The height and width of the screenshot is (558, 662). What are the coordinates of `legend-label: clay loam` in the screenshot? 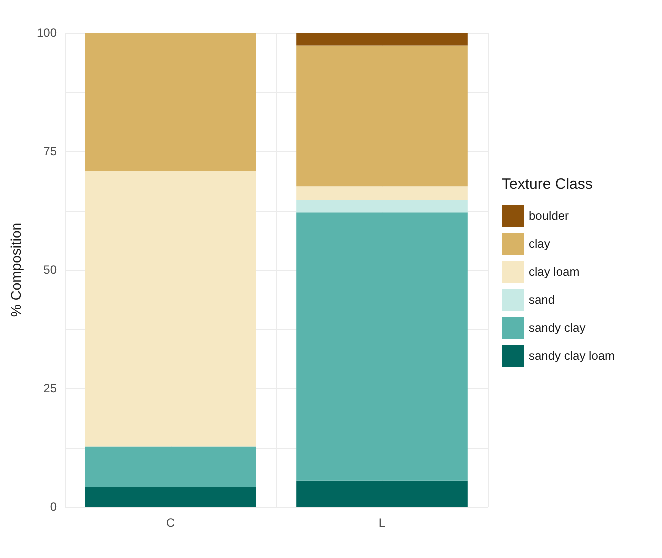 It's located at (554, 272).